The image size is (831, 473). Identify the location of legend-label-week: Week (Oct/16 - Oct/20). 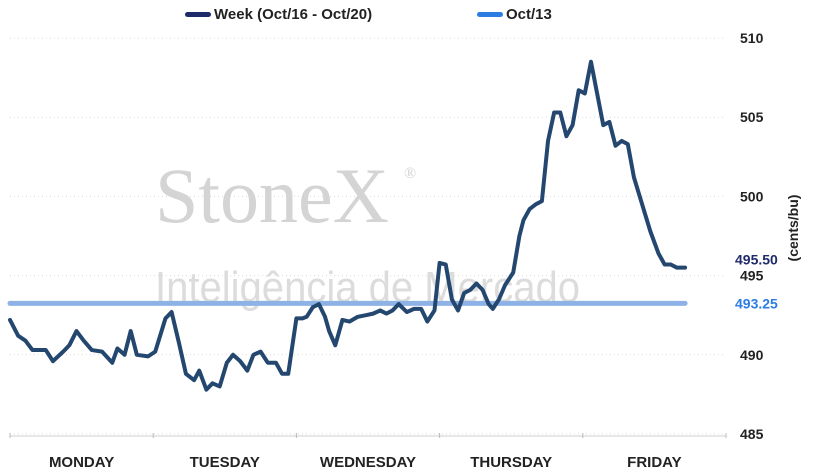
(293, 14).